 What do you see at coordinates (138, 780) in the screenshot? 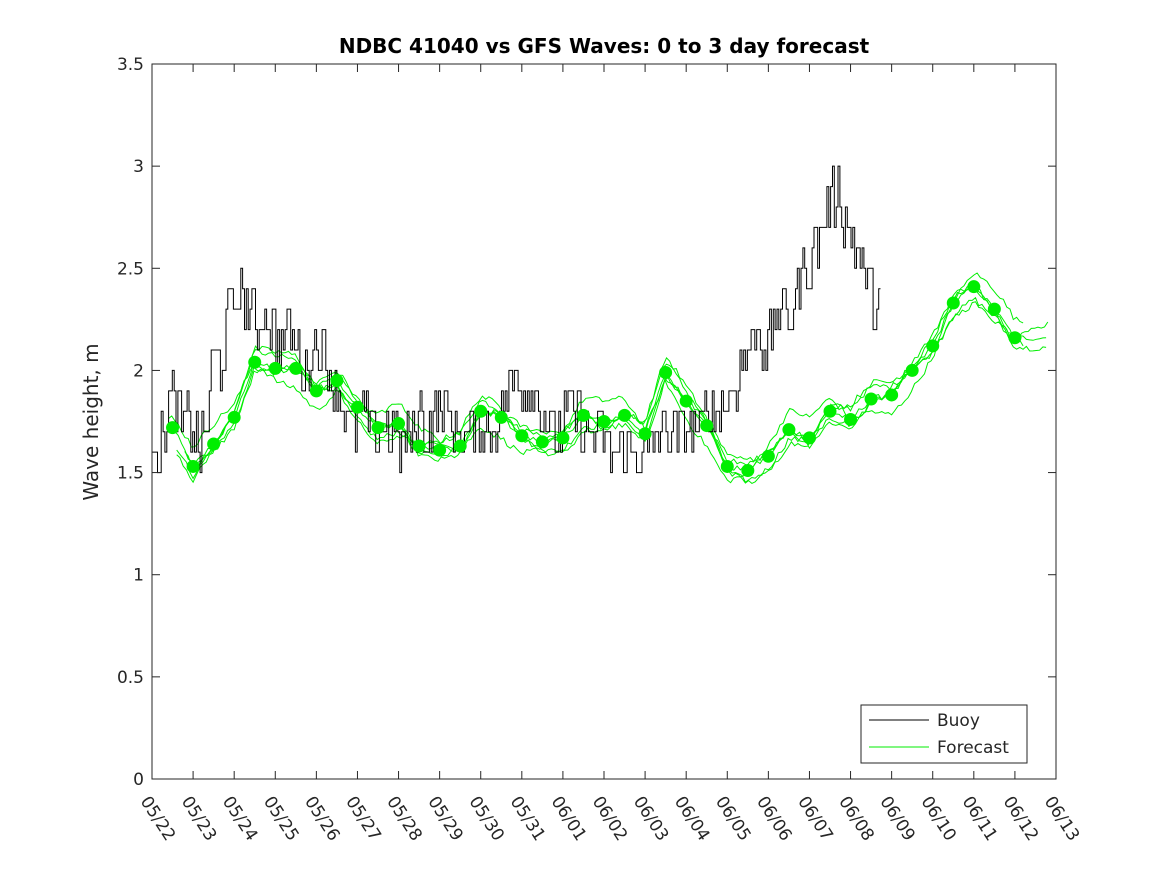
I see `y-tick-label: 0` at bounding box center [138, 780].